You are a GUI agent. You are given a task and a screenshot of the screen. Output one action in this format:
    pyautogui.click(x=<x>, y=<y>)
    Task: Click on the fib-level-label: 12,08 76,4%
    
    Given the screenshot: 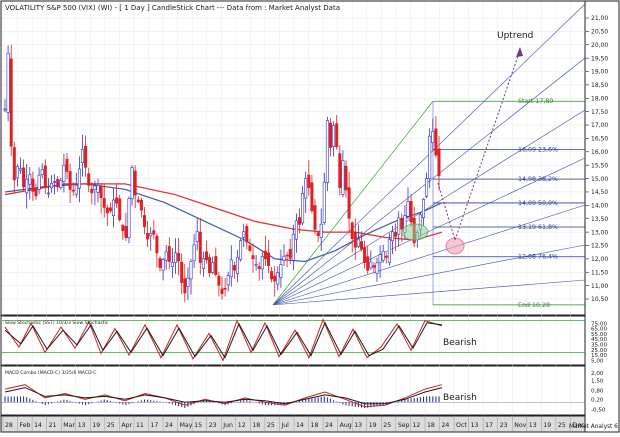 What is the action you would take?
    pyautogui.click(x=538, y=257)
    